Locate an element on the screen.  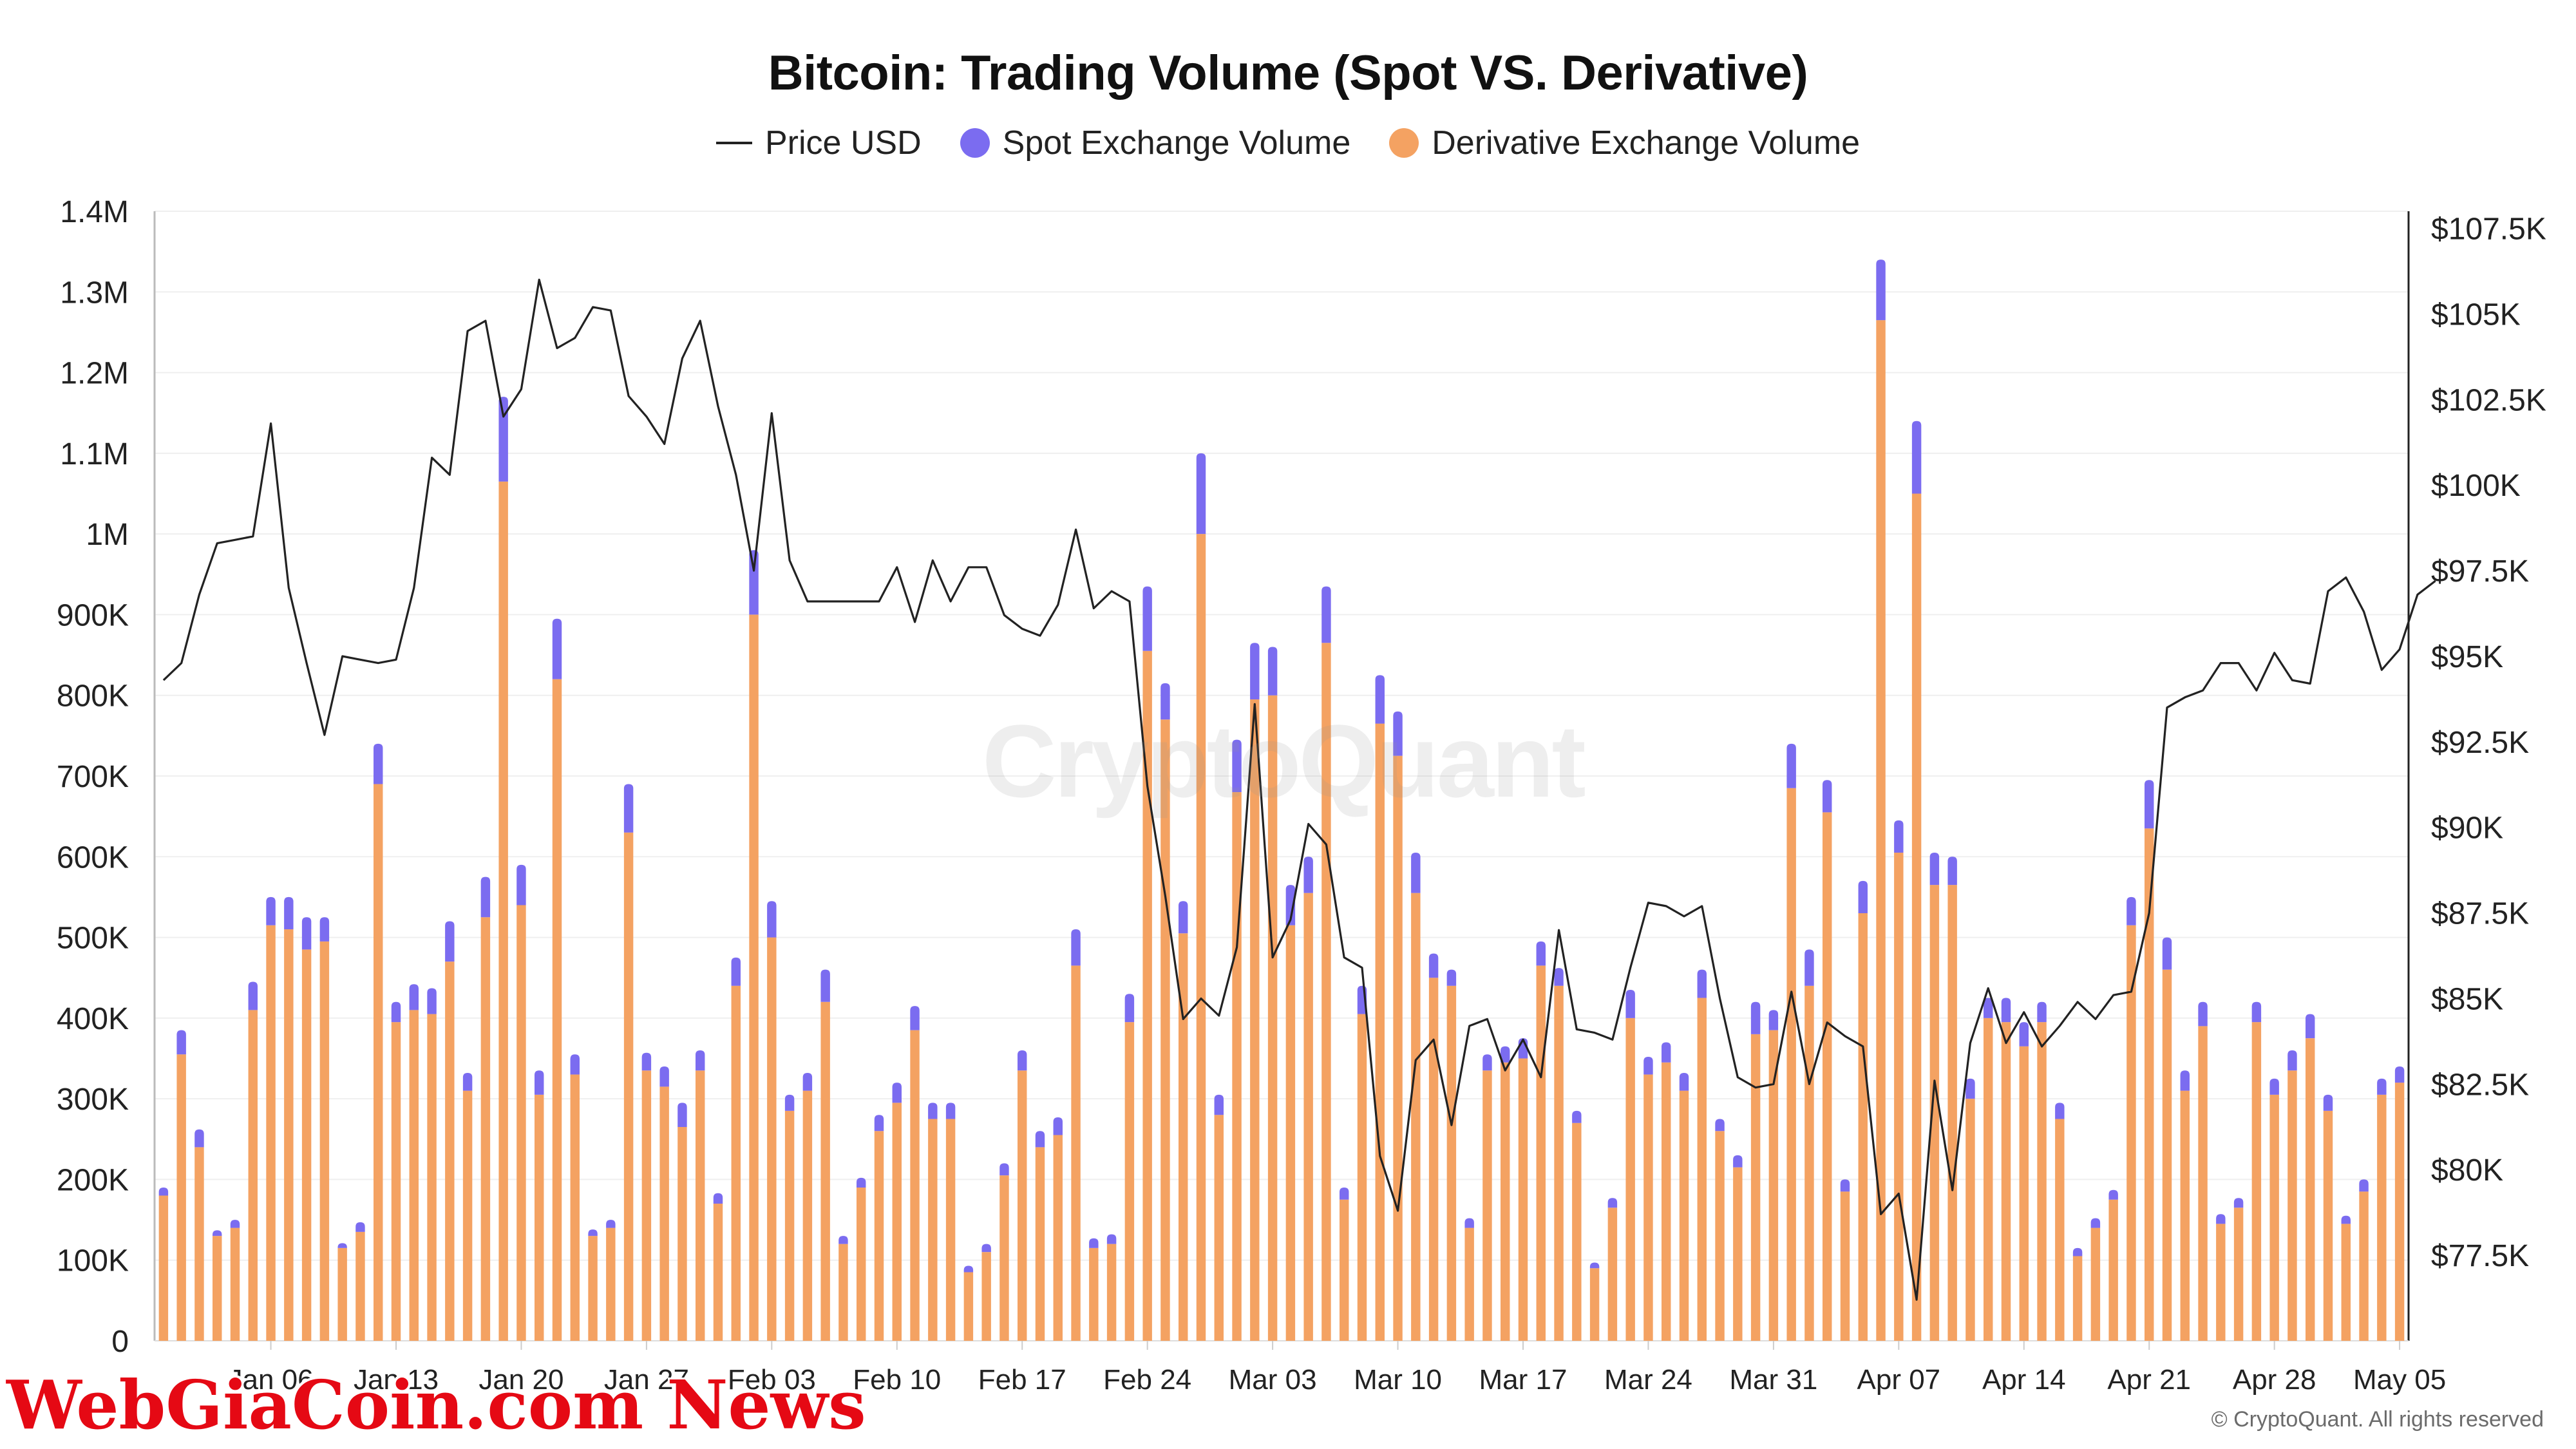
x-tick-label: Jan 20 is located at coordinates (521, 1380).